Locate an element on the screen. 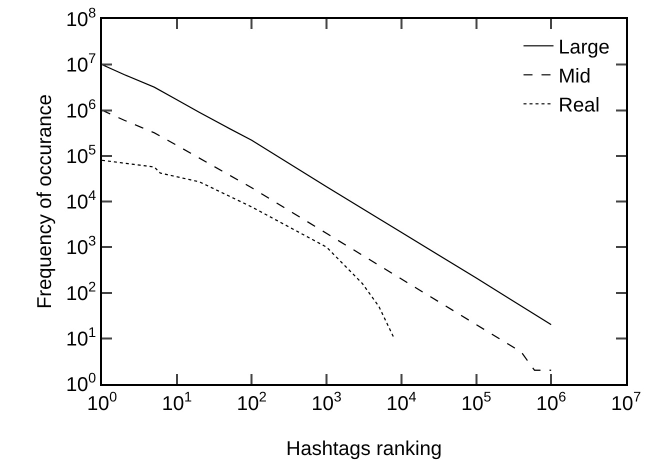 The width and height of the screenshot is (645, 470). y-tick-label: 10$^{1}$ is located at coordinates (81, 337).